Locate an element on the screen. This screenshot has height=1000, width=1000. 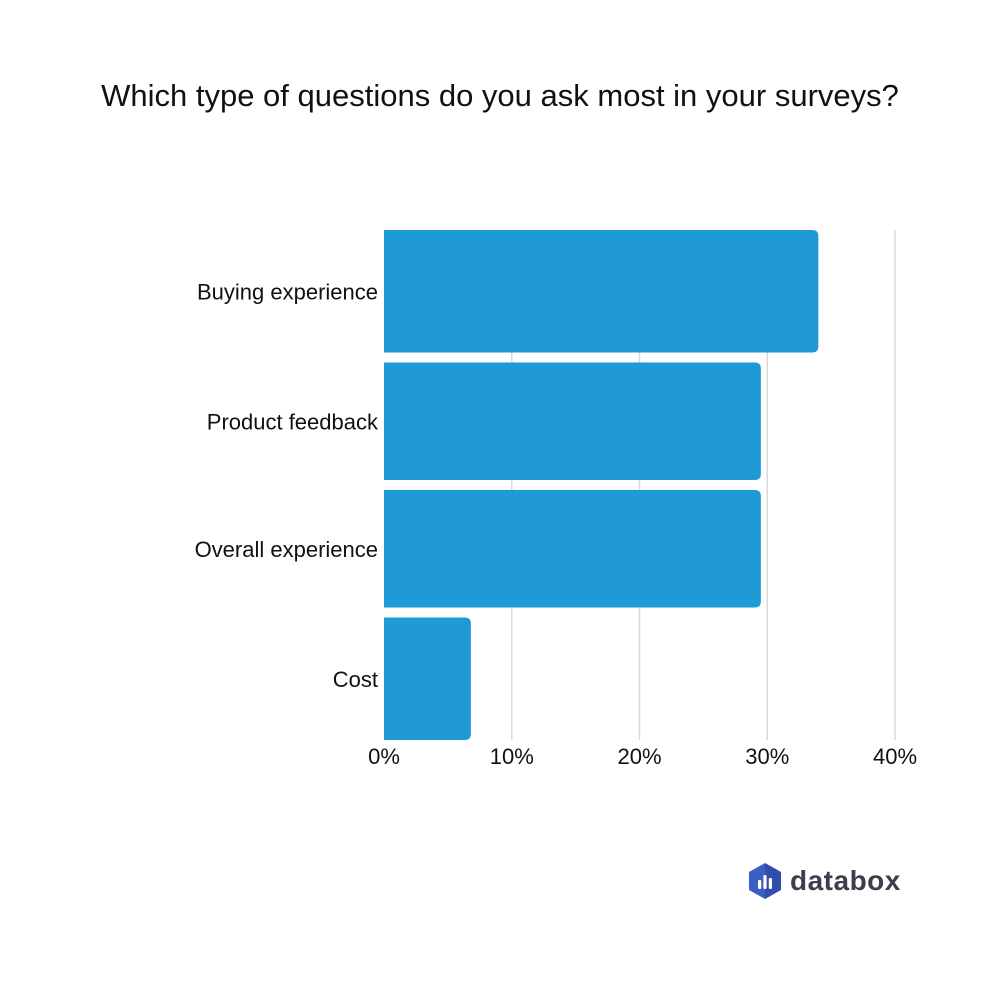
category-label: Cost is located at coordinates (355, 679).